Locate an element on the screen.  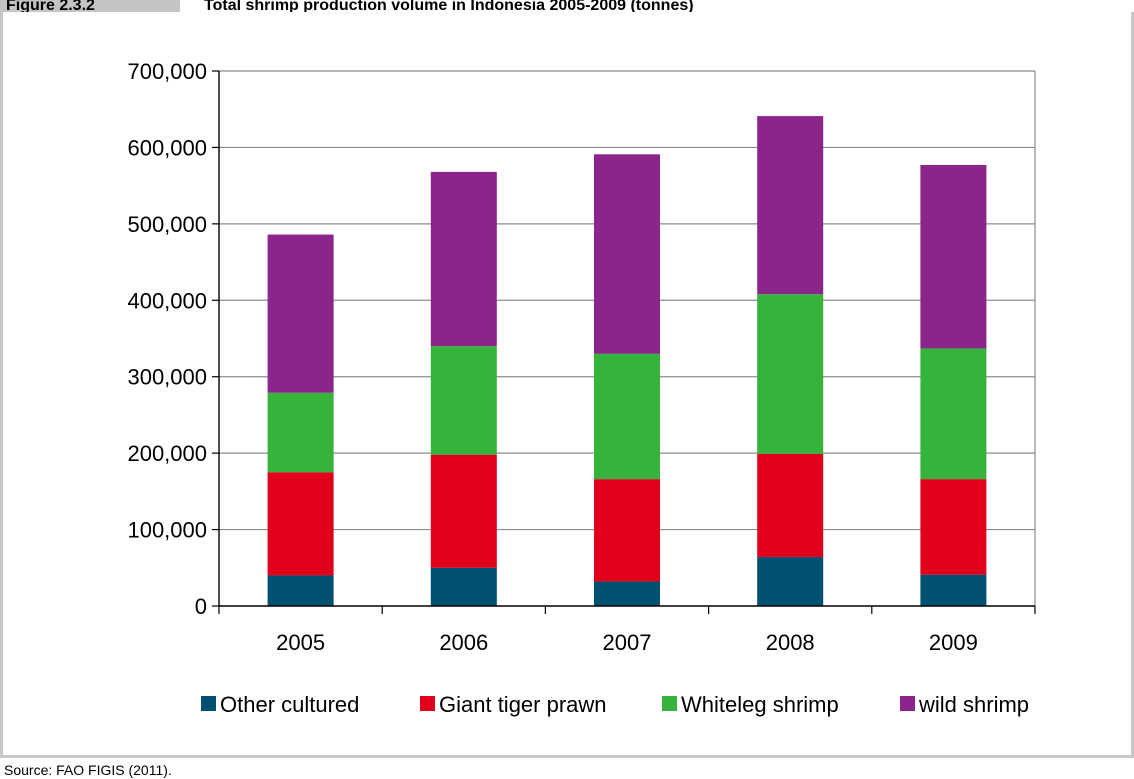
legend-label: Whiteleg shrimp is located at coordinates (760, 704).